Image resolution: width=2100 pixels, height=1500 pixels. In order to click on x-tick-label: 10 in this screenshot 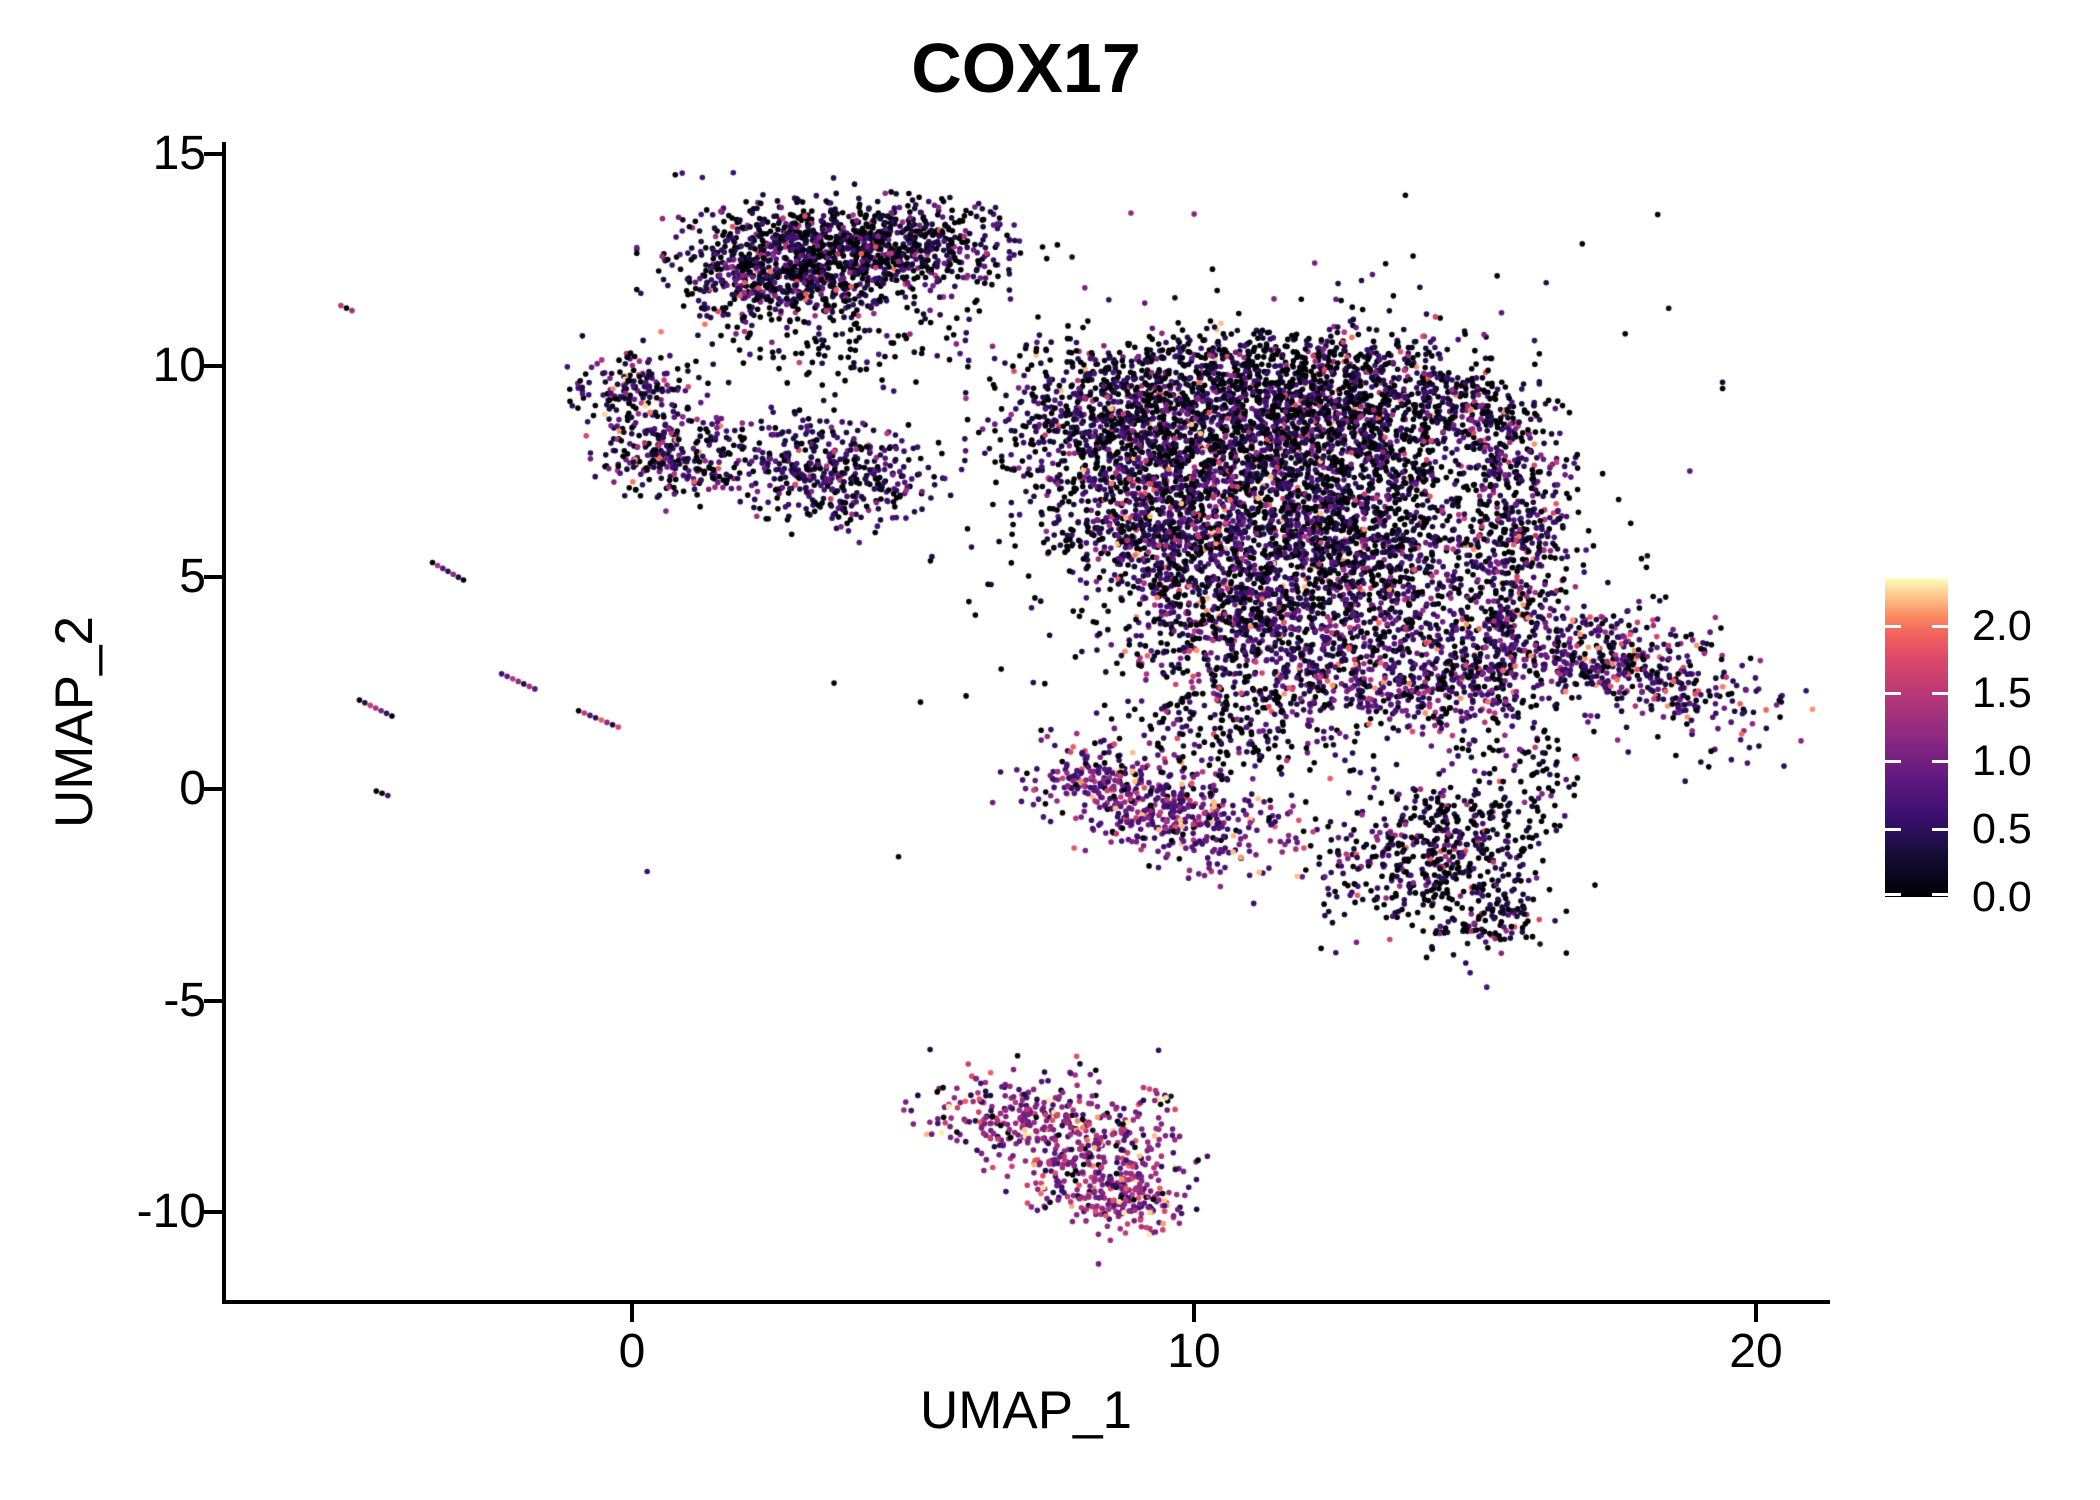, I will do `click(1194, 1351)`.